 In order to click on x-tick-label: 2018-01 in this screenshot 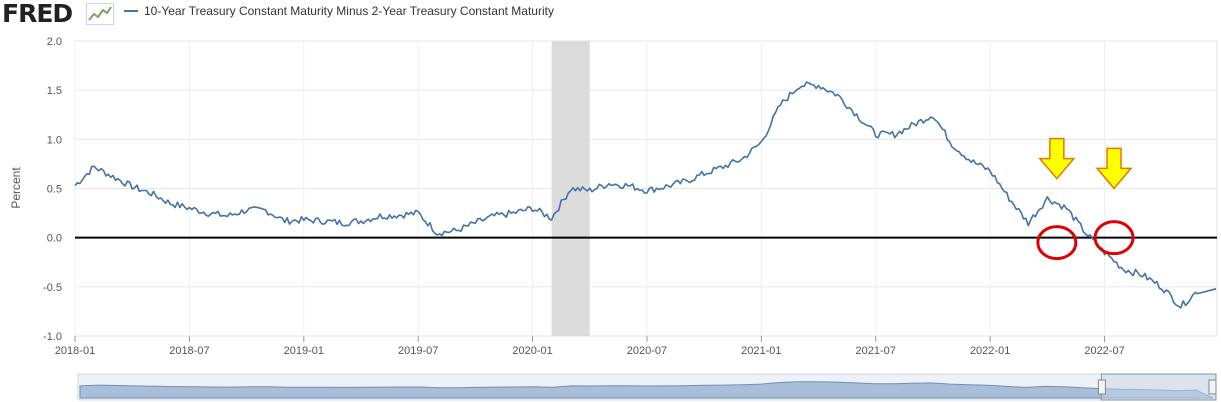, I will do `click(75, 351)`.